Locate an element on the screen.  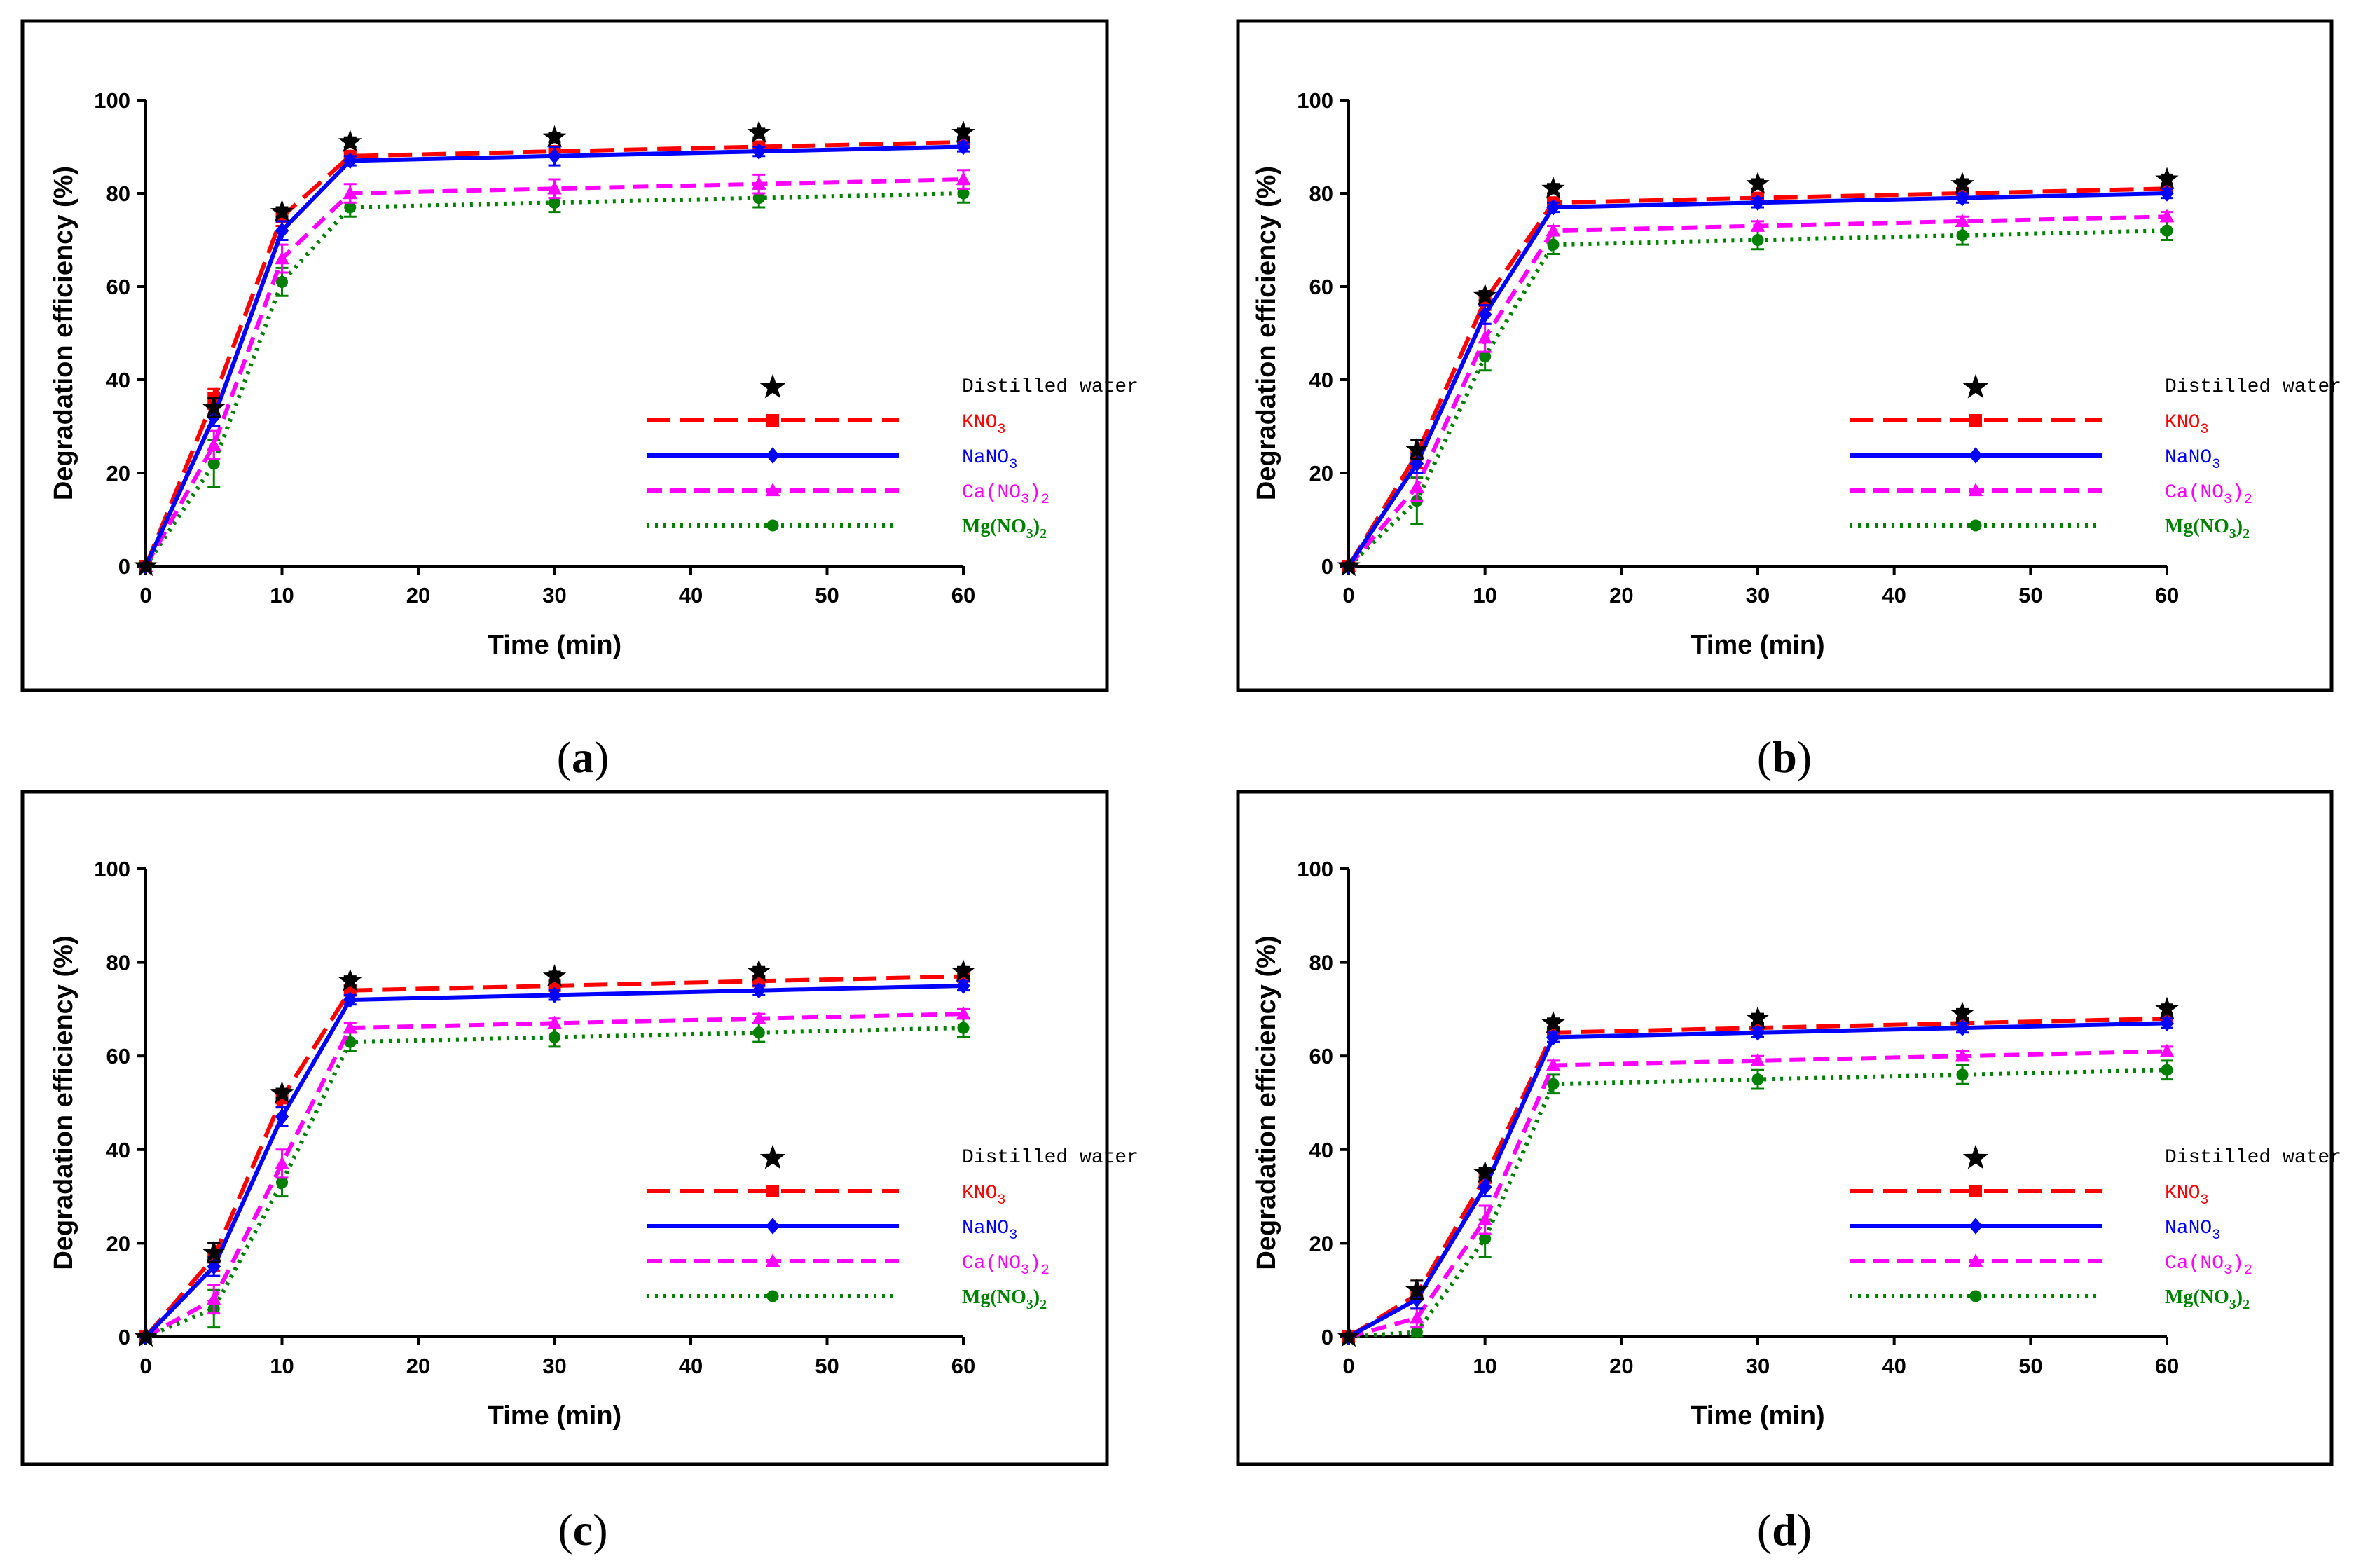
legend: Distilled water KNO3 NaNO3 Ca(NO3)2 Mg(NO3)2 is located at coordinates (2095, 1228).